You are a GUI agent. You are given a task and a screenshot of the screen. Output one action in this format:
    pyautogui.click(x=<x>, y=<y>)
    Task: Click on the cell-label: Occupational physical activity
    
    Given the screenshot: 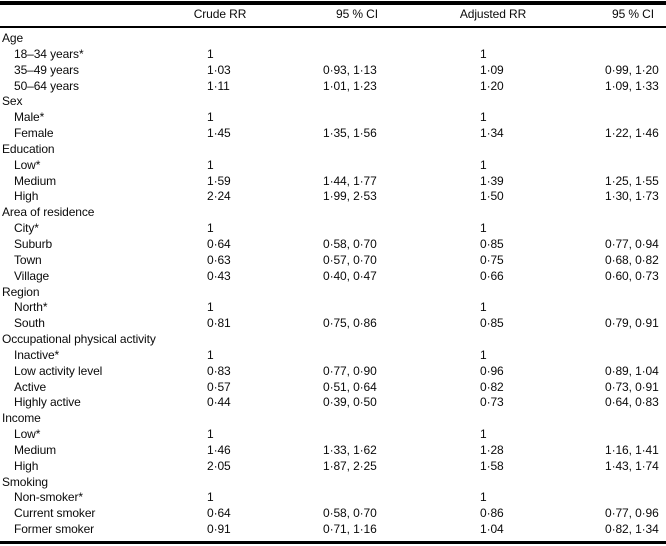 What is the action you would take?
    pyautogui.click(x=79, y=339)
    